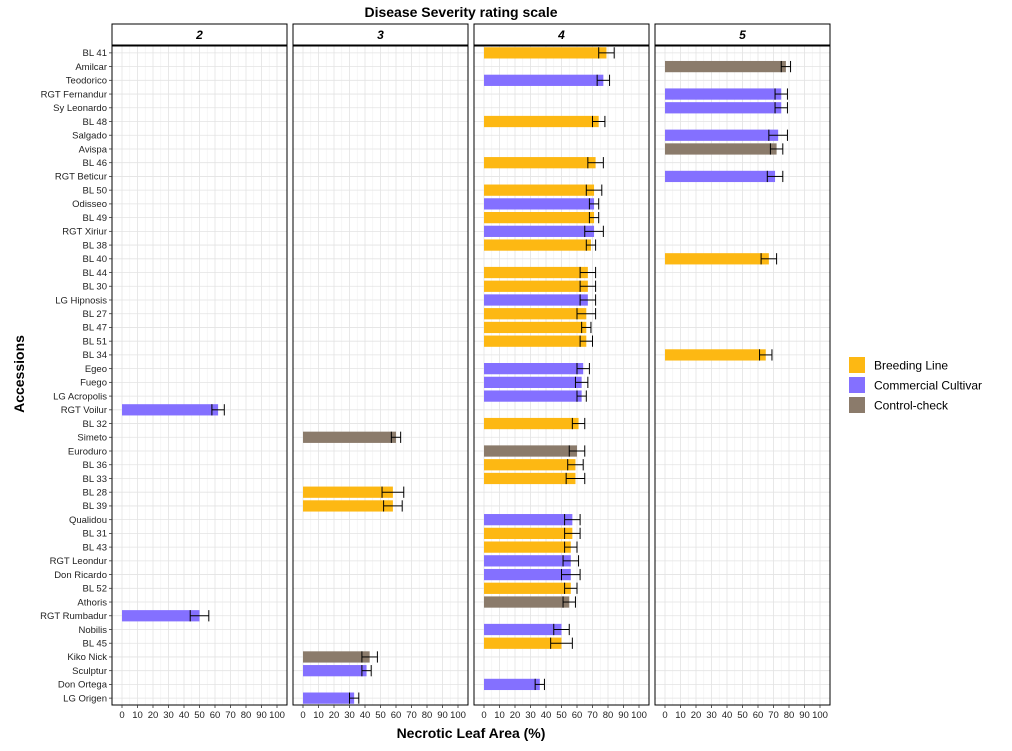 This screenshot has height=751, width=1012. Describe the element at coordinates (92, 438) in the screenshot. I see `y-tick-label: Simeto` at that location.